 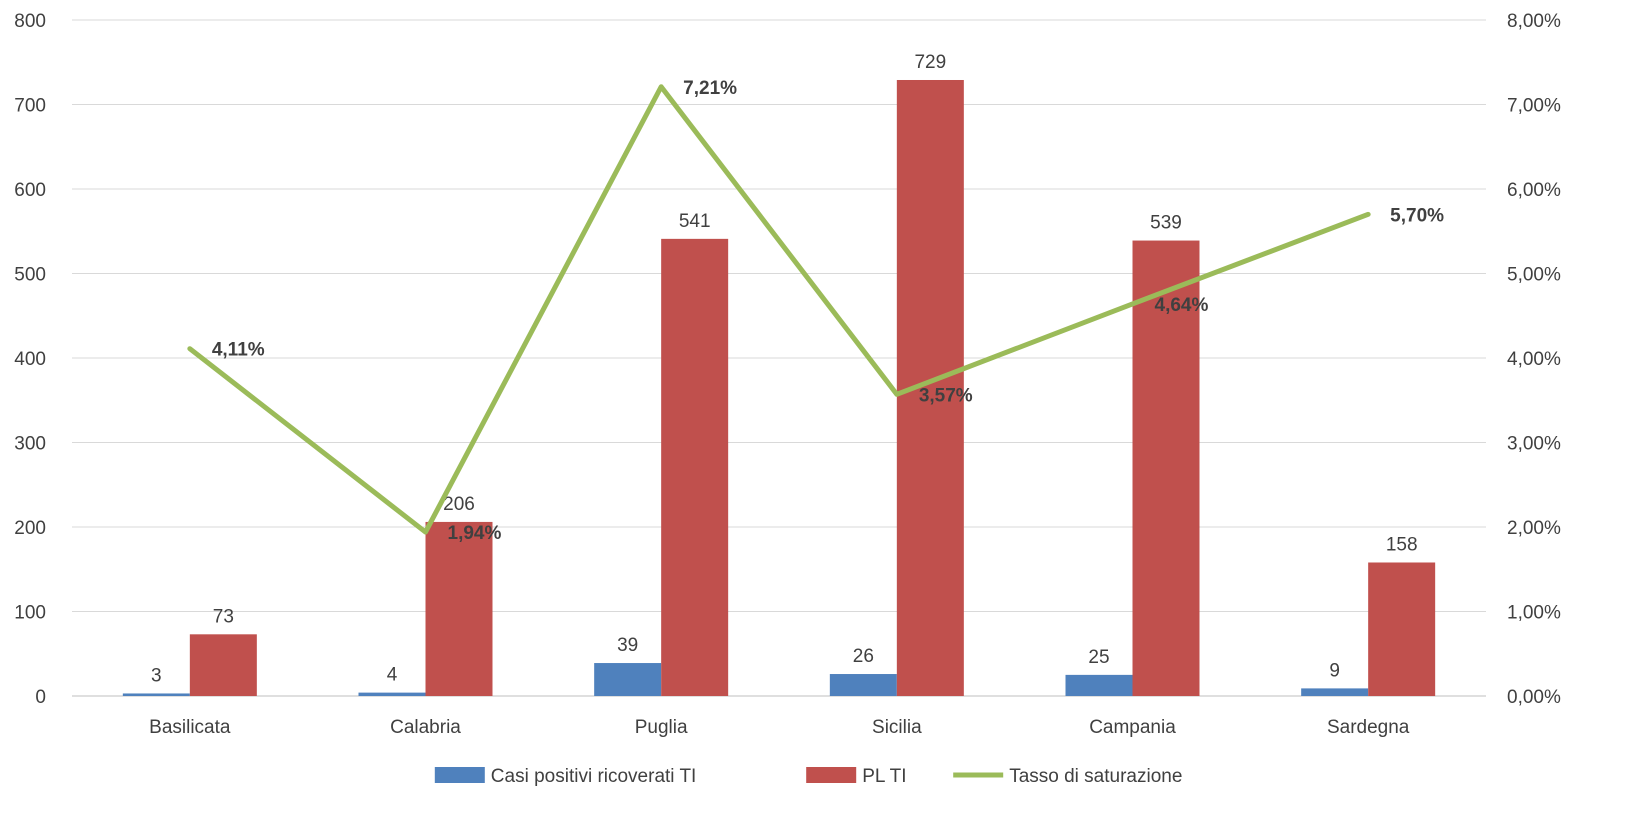 What do you see at coordinates (156, 675) in the screenshot?
I see `bar-data-label: 3` at bounding box center [156, 675].